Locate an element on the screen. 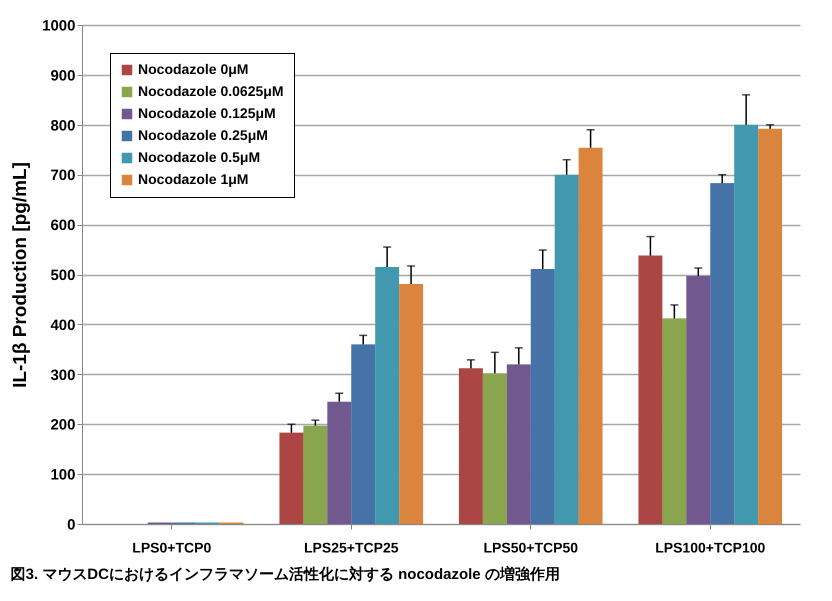 The height and width of the screenshot is (601, 832). legend-label: Nocodazole 0.5μM is located at coordinates (199, 157).